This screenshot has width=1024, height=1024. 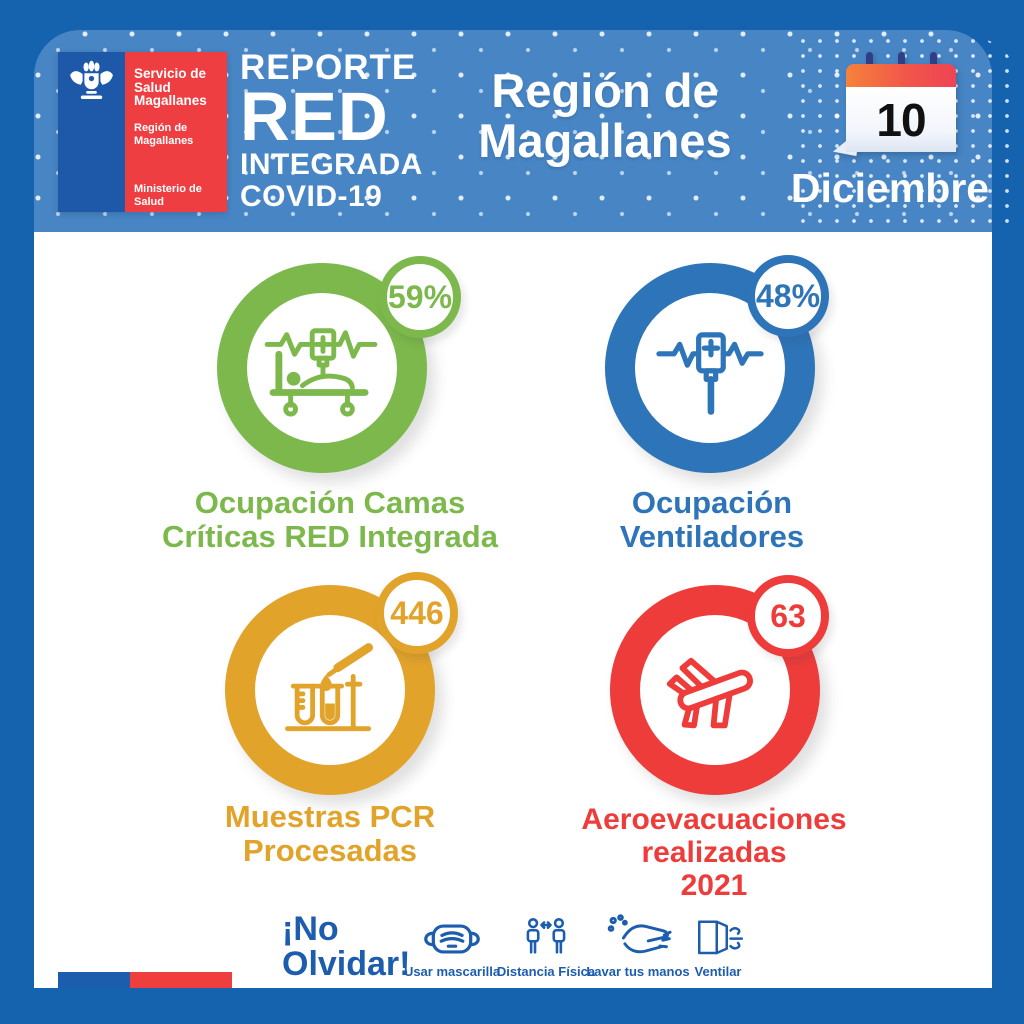 What do you see at coordinates (330, 816) in the screenshot?
I see `stat-label-line: Muestras PCR` at bounding box center [330, 816].